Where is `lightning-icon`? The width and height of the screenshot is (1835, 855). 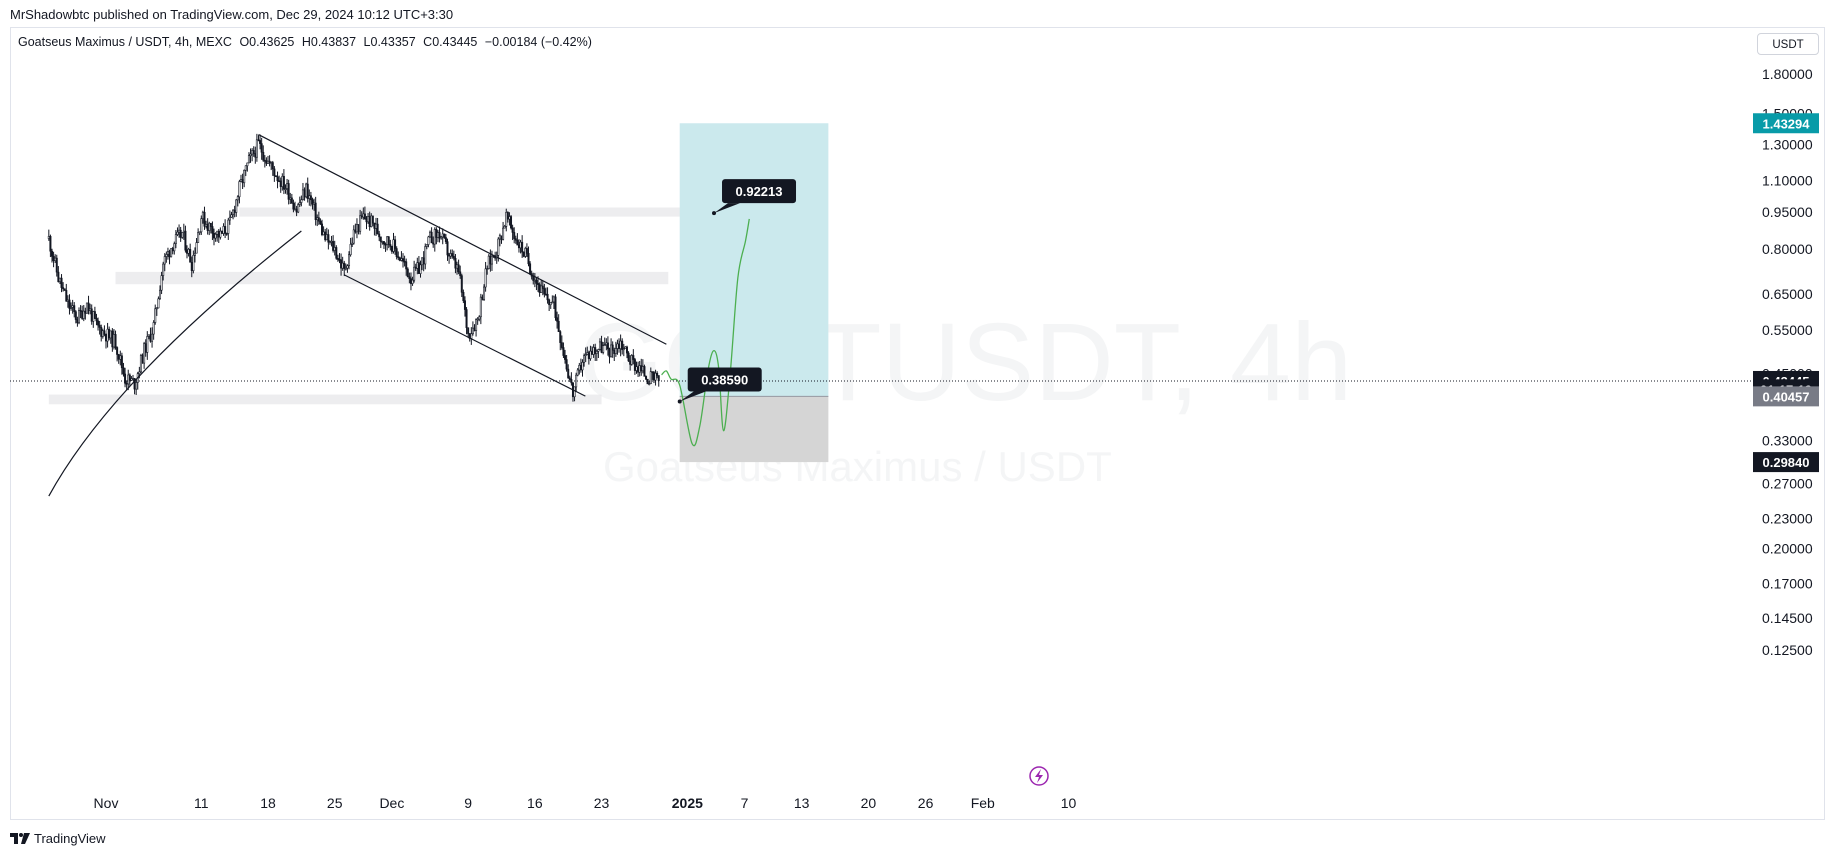
lightning-icon is located at coordinates (1039, 776).